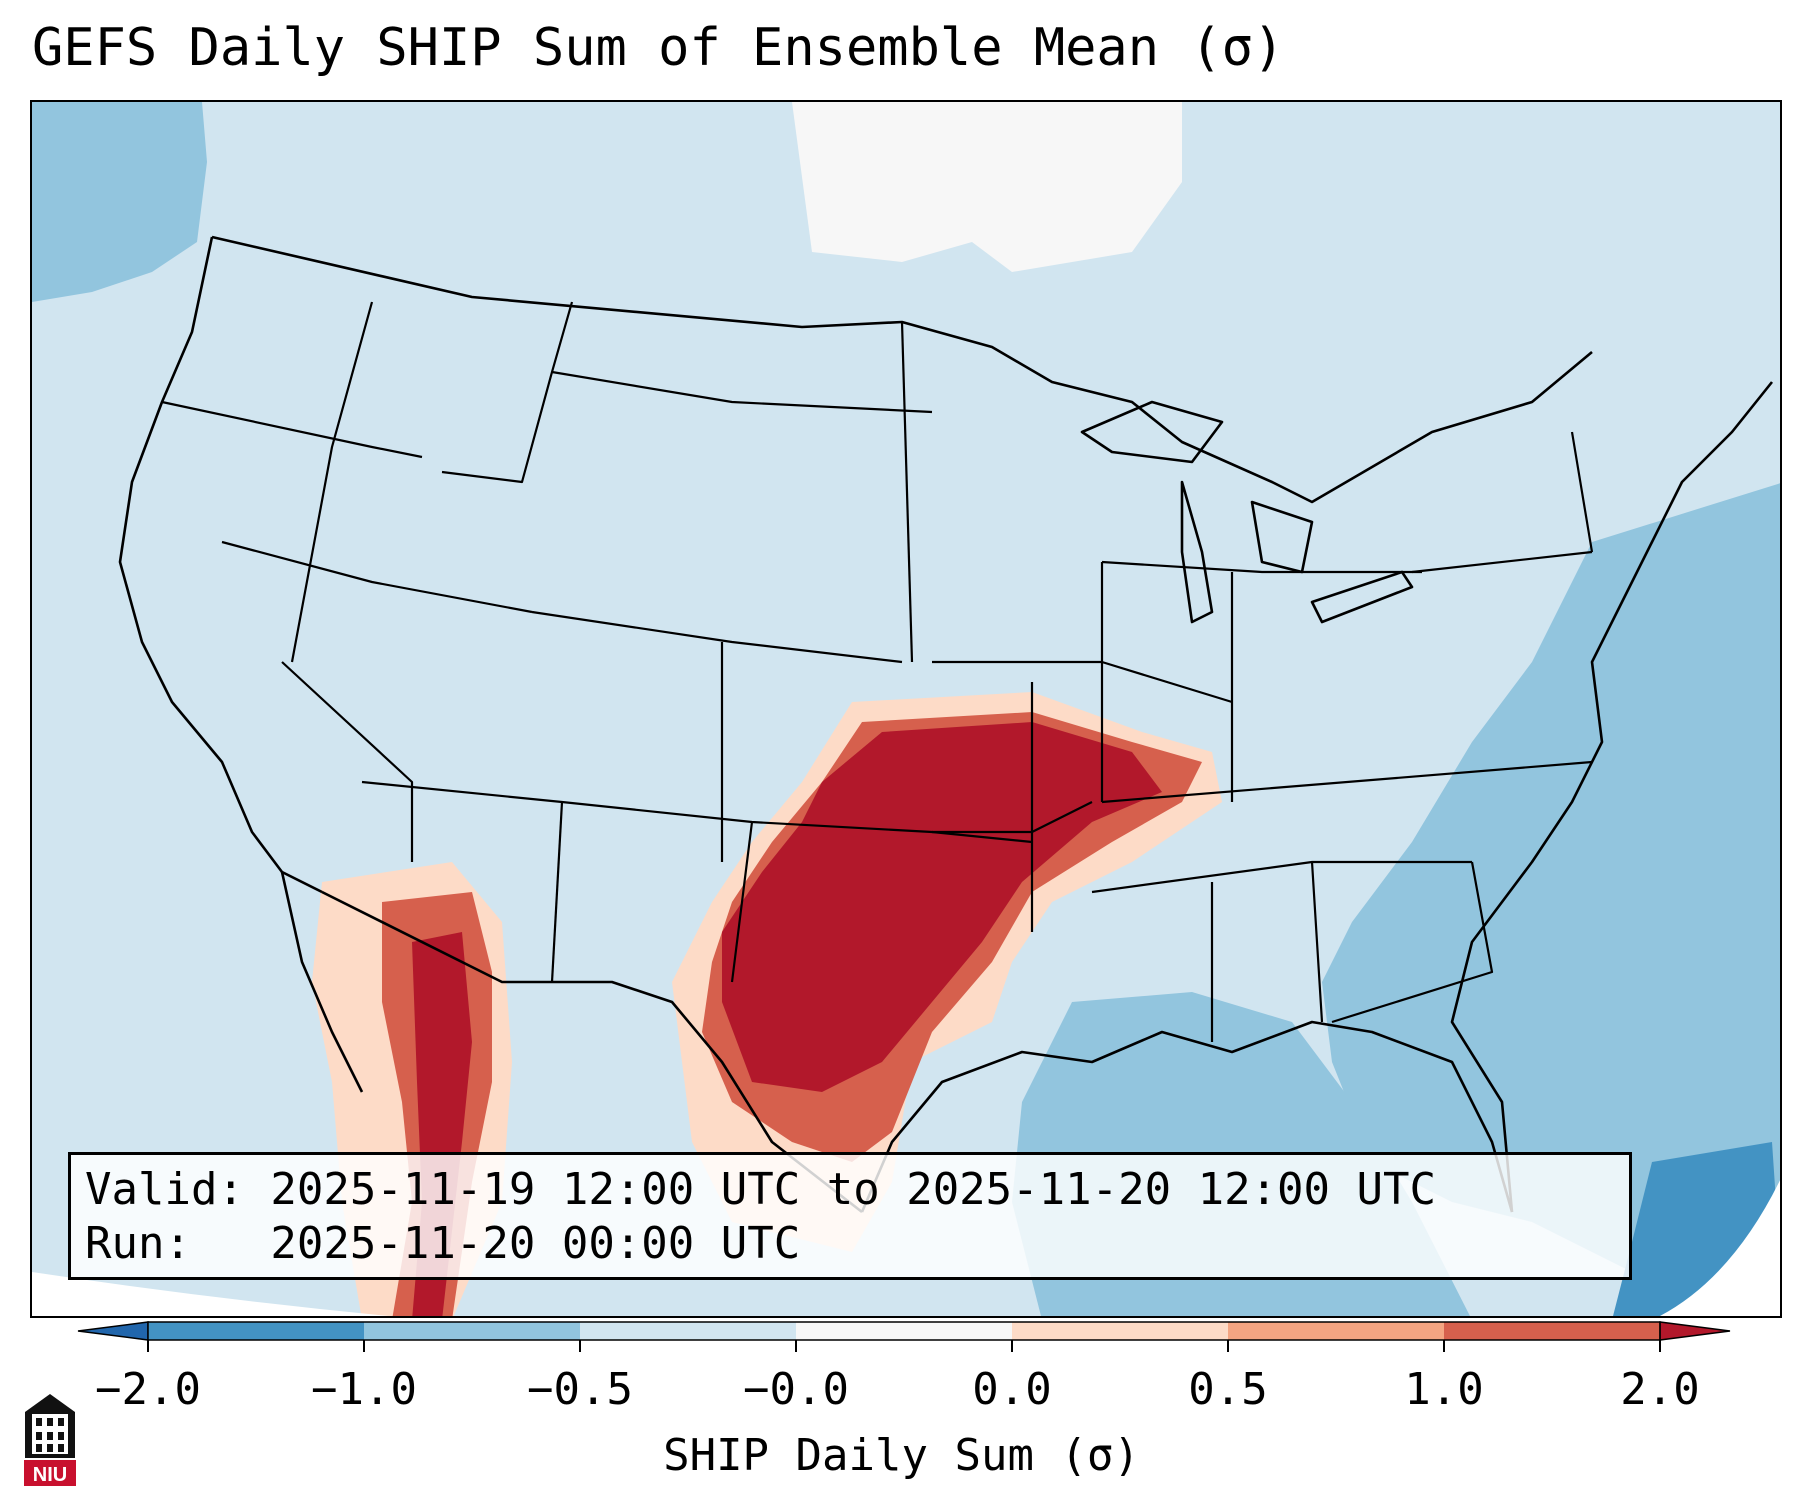 The image size is (1803, 1506). Describe the element at coordinates (1012, 1389) in the screenshot. I see `colorbar-tick-label: 0.0` at that location.